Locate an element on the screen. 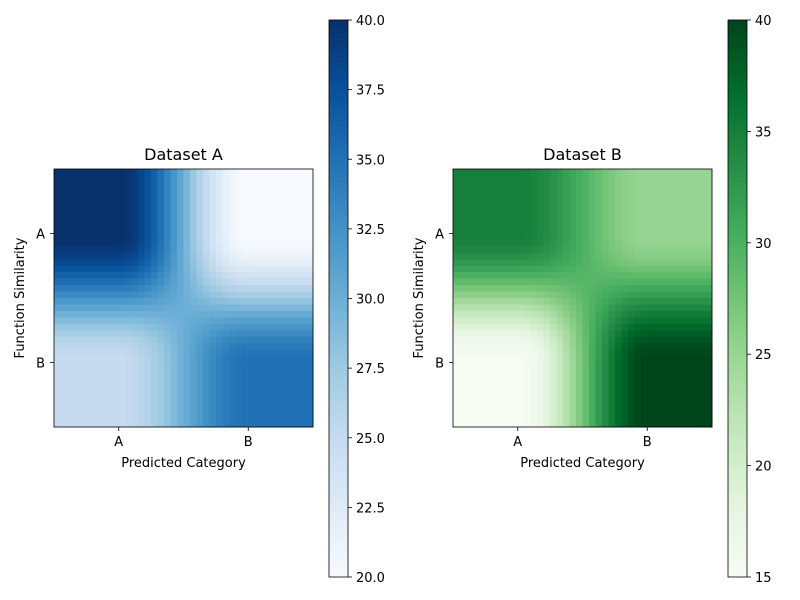 The image size is (800, 600). colorbar-tick-label: 35.0 is located at coordinates (370, 160).